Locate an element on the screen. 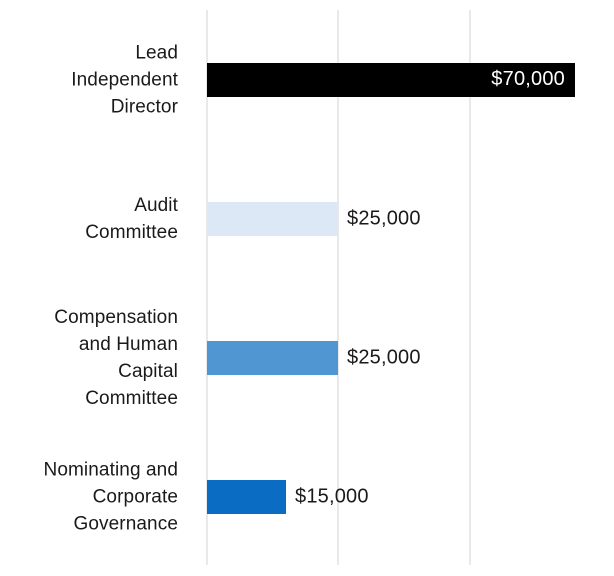  category-label-line: Compensation is located at coordinates (116, 317).